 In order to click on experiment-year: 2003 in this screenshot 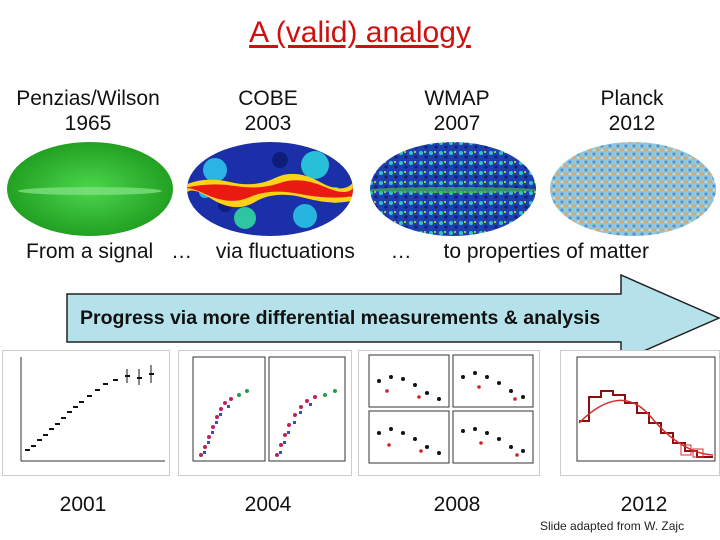, I will do `click(268, 123)`.